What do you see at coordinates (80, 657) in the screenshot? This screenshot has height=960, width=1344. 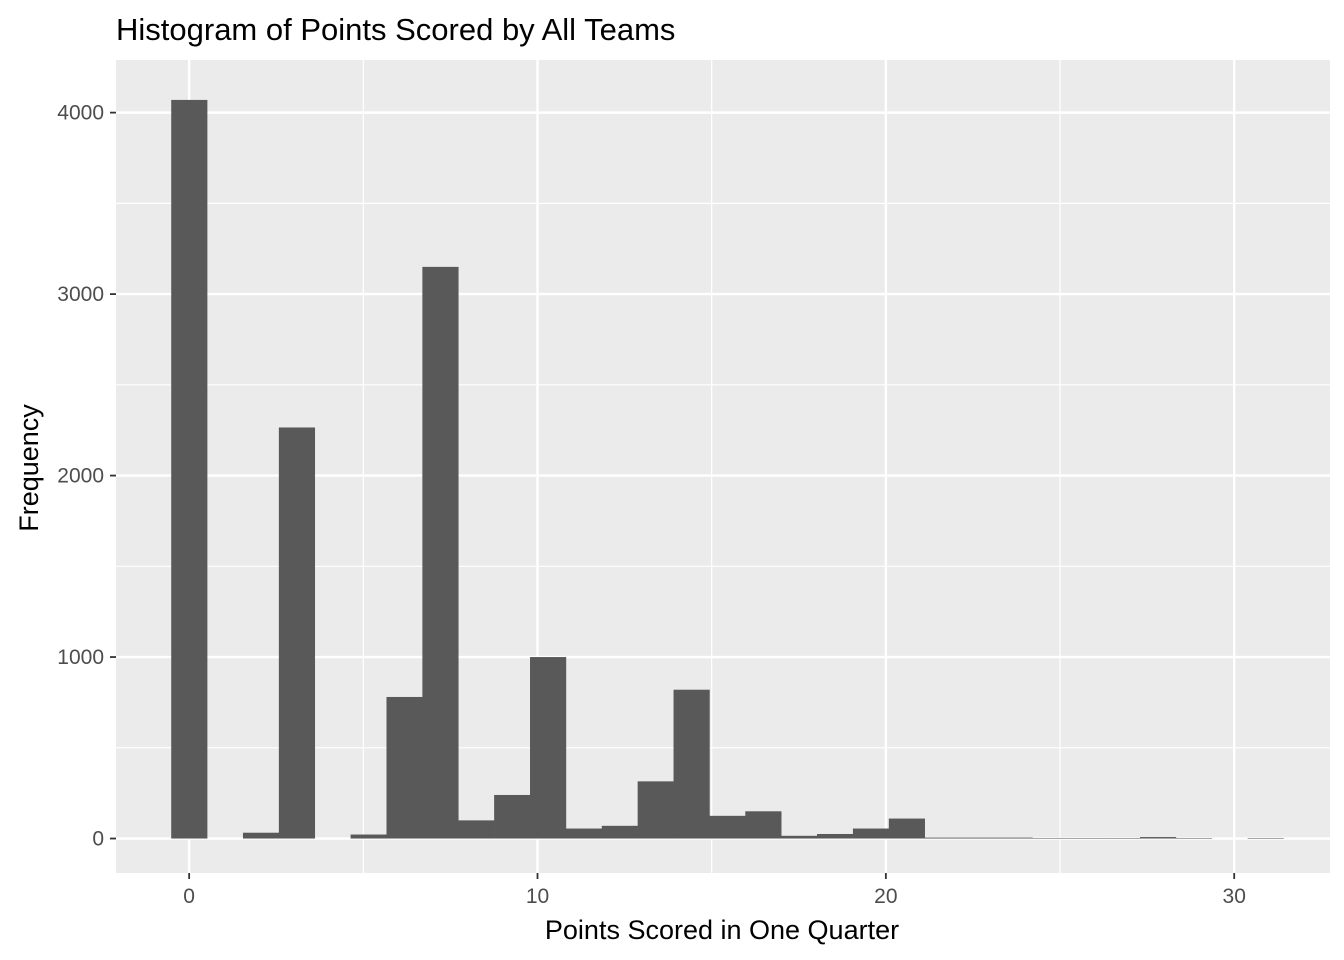 I see `y-tick-label: 1000` at bounding box center [80, 657].